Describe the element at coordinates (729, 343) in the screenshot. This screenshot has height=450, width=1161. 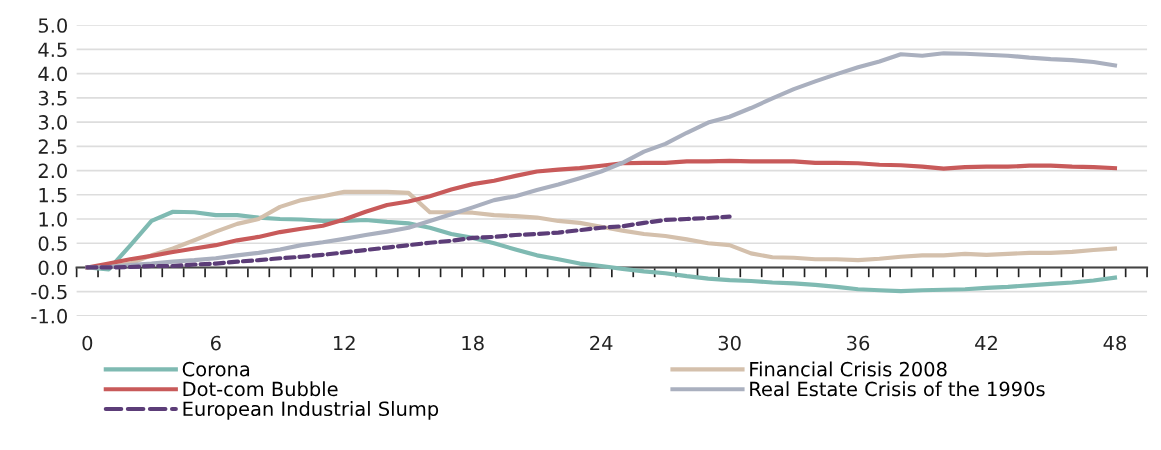
I see `x-tick-label: 30` at that location.